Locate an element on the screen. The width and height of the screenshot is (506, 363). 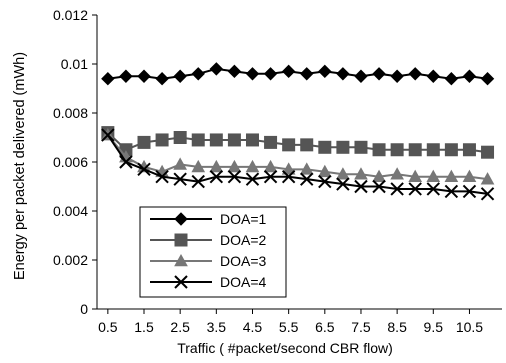
x-axis-title: Traffic ( #packet/second CBR flow) is located at coordinates (285, 348).